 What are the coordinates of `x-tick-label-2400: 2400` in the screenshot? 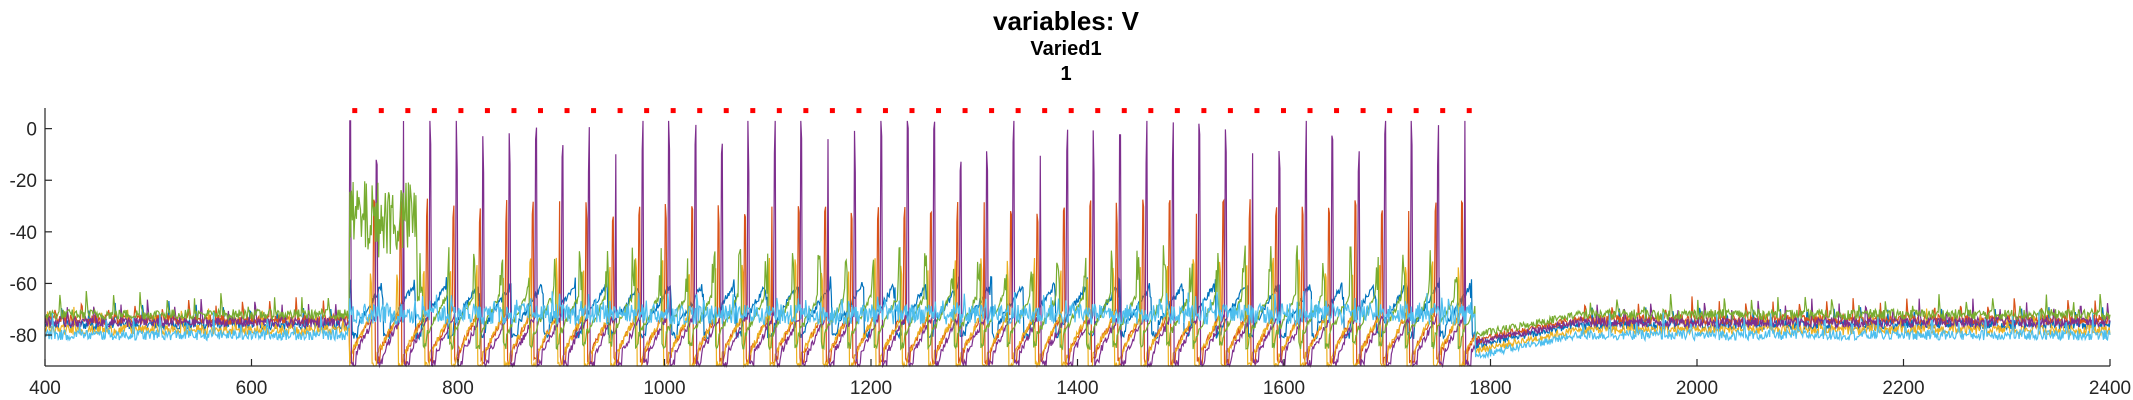 It's located at (2110, 388).